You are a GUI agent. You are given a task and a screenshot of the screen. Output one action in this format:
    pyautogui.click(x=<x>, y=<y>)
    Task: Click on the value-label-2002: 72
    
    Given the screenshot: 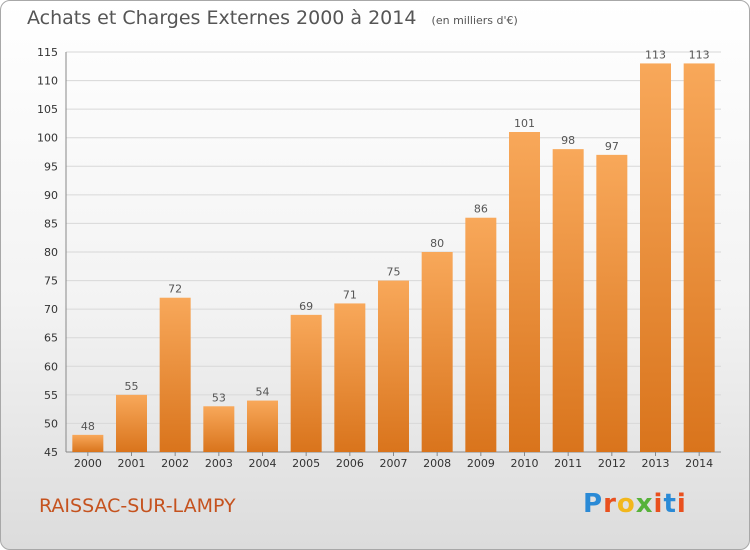 What is the action you would take?
    pyautogui.click(x=175, y=289)
    